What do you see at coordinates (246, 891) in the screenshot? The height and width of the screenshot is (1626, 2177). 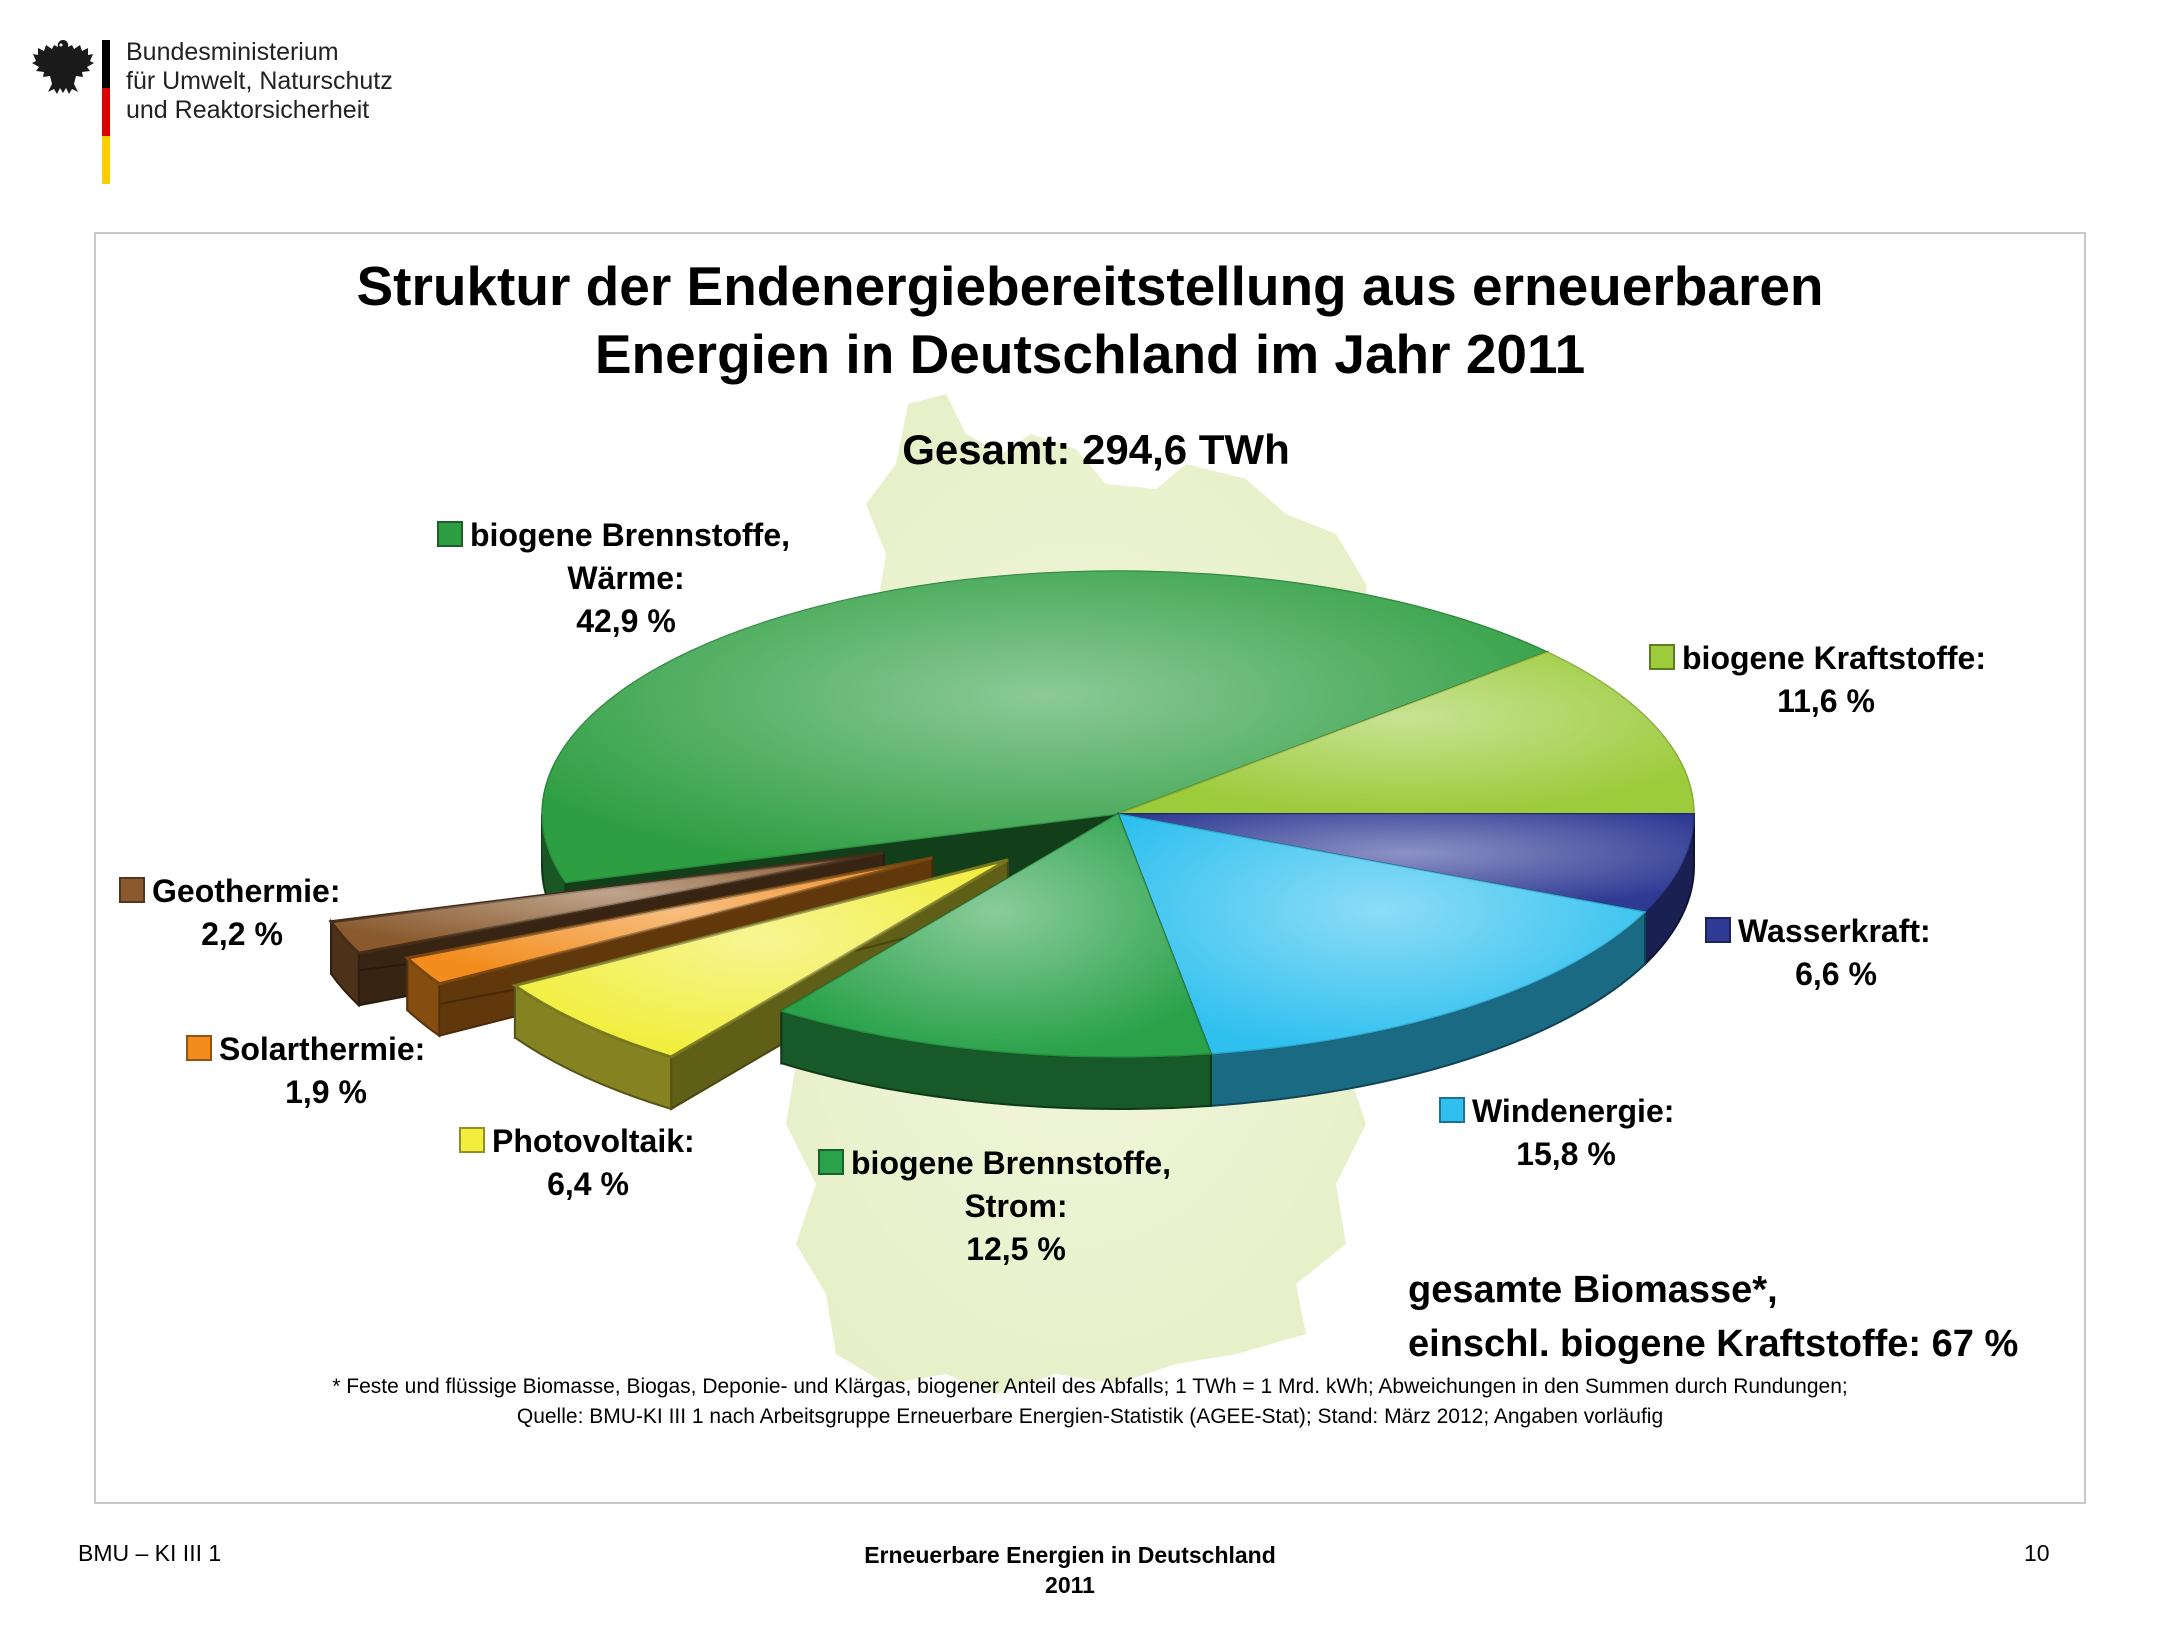 I see `slice-label-geothermie-line-1: Geothermie:` at bounding box center [246, 891].